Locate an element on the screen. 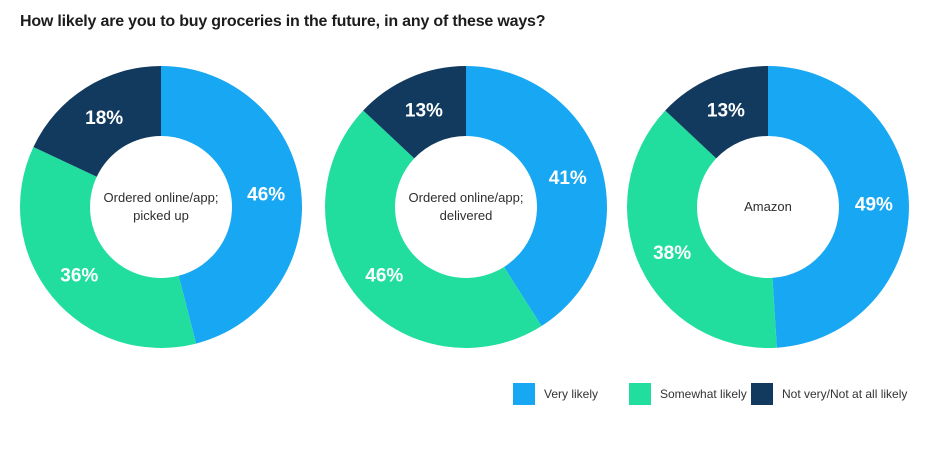 This screenshot has width=936, height=450. legend-item-very-likely: Very likely is located at coordinates (555, 394).